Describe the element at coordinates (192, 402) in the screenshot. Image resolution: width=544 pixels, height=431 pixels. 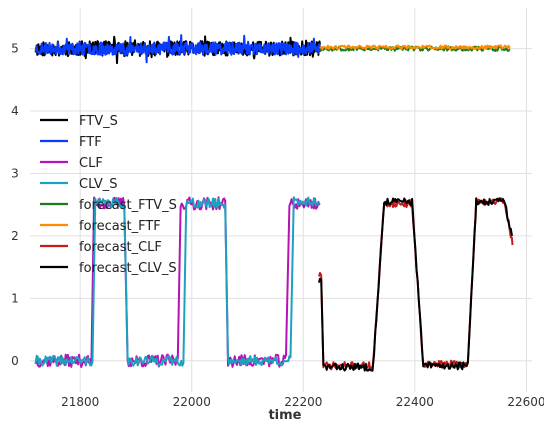
I see `x-tick-label: 22000` at that location.